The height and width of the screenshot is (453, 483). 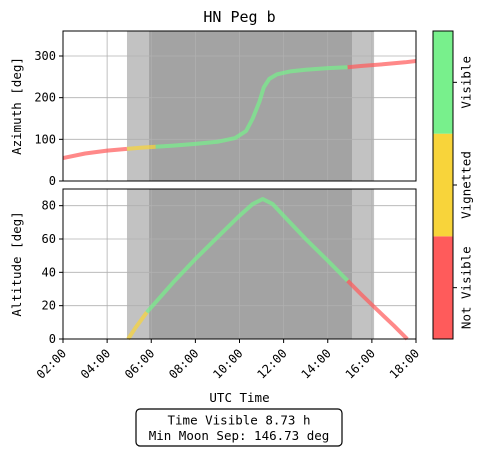 What do you see at coordinates (45, 98) in the screenshot?
I see `y-tick-label: 200` at bounding box center [45, 98].